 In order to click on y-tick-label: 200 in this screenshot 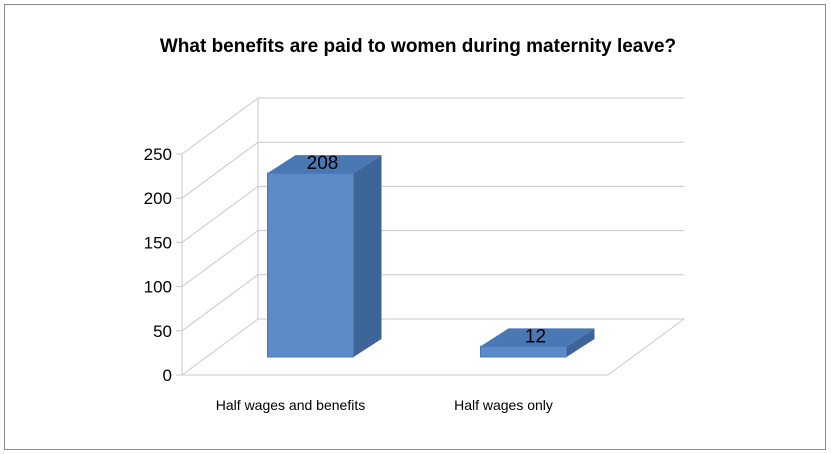, I will do `click(158, 198)`.